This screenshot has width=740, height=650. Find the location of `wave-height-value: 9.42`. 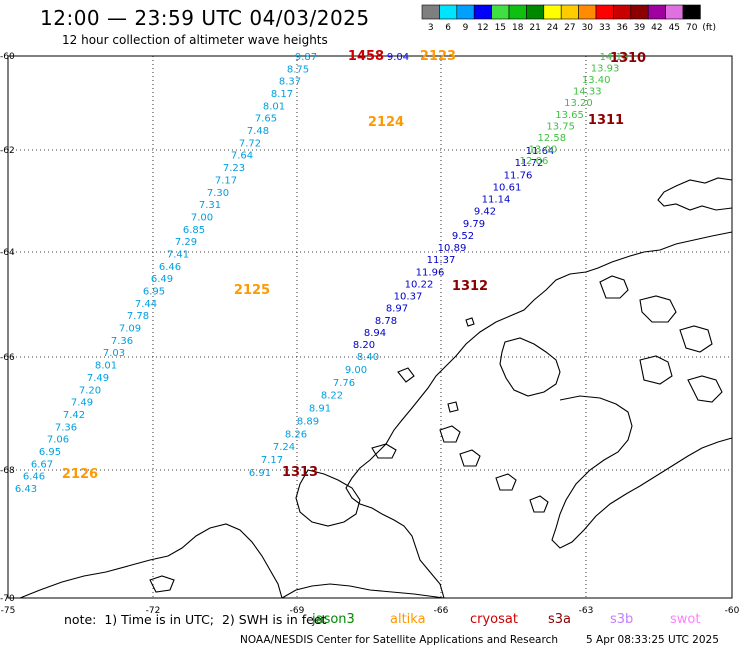

wave-height-value: 9.42 is located at coordinates (485, 212).